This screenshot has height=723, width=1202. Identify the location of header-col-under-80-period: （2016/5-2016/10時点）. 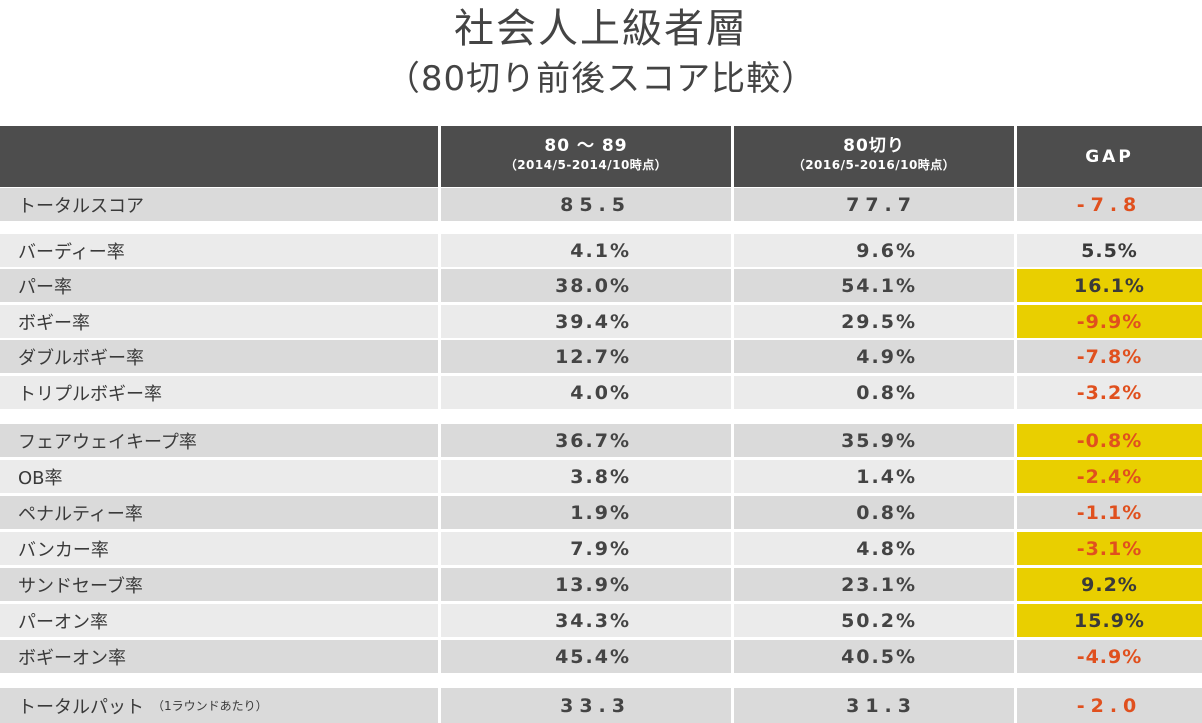
(874, 165).